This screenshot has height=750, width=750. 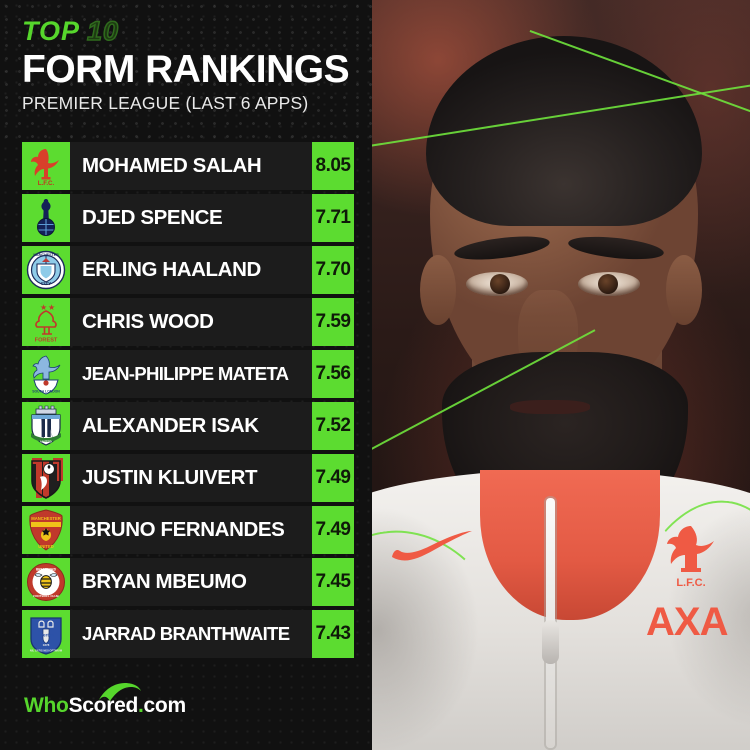 I want to click on everton-crest-icon: Everton 1878 NIL SATIS NISI OPTIMUM, so click(x=46, y=634).